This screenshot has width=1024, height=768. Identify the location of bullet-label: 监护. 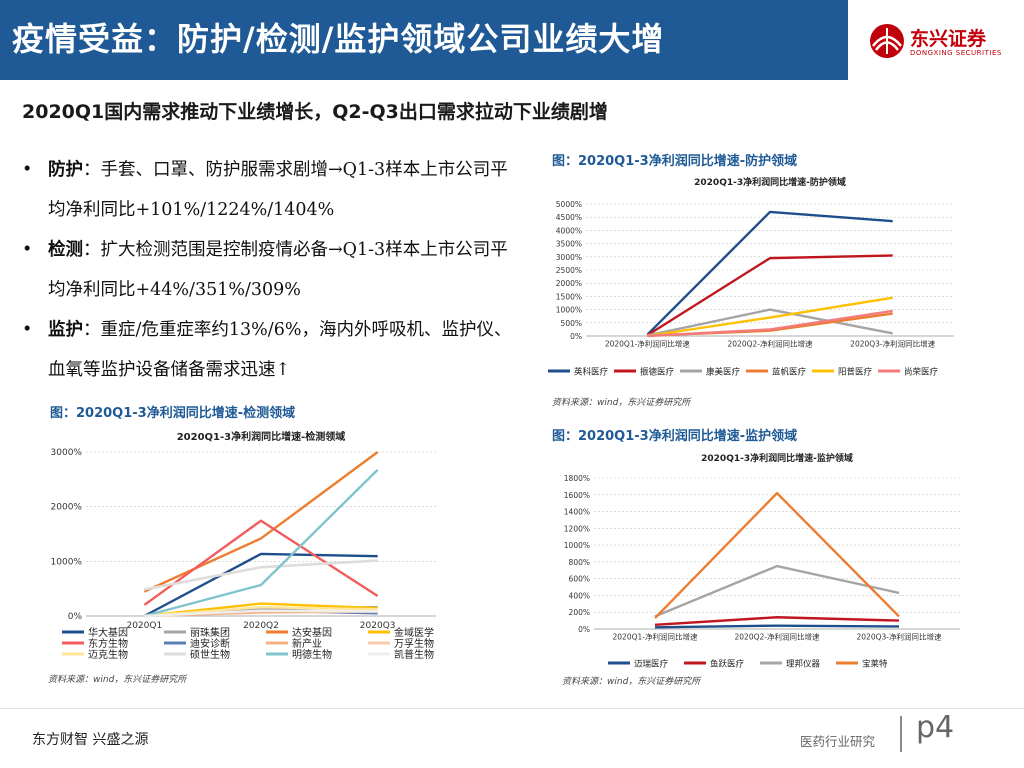
(65, 330).